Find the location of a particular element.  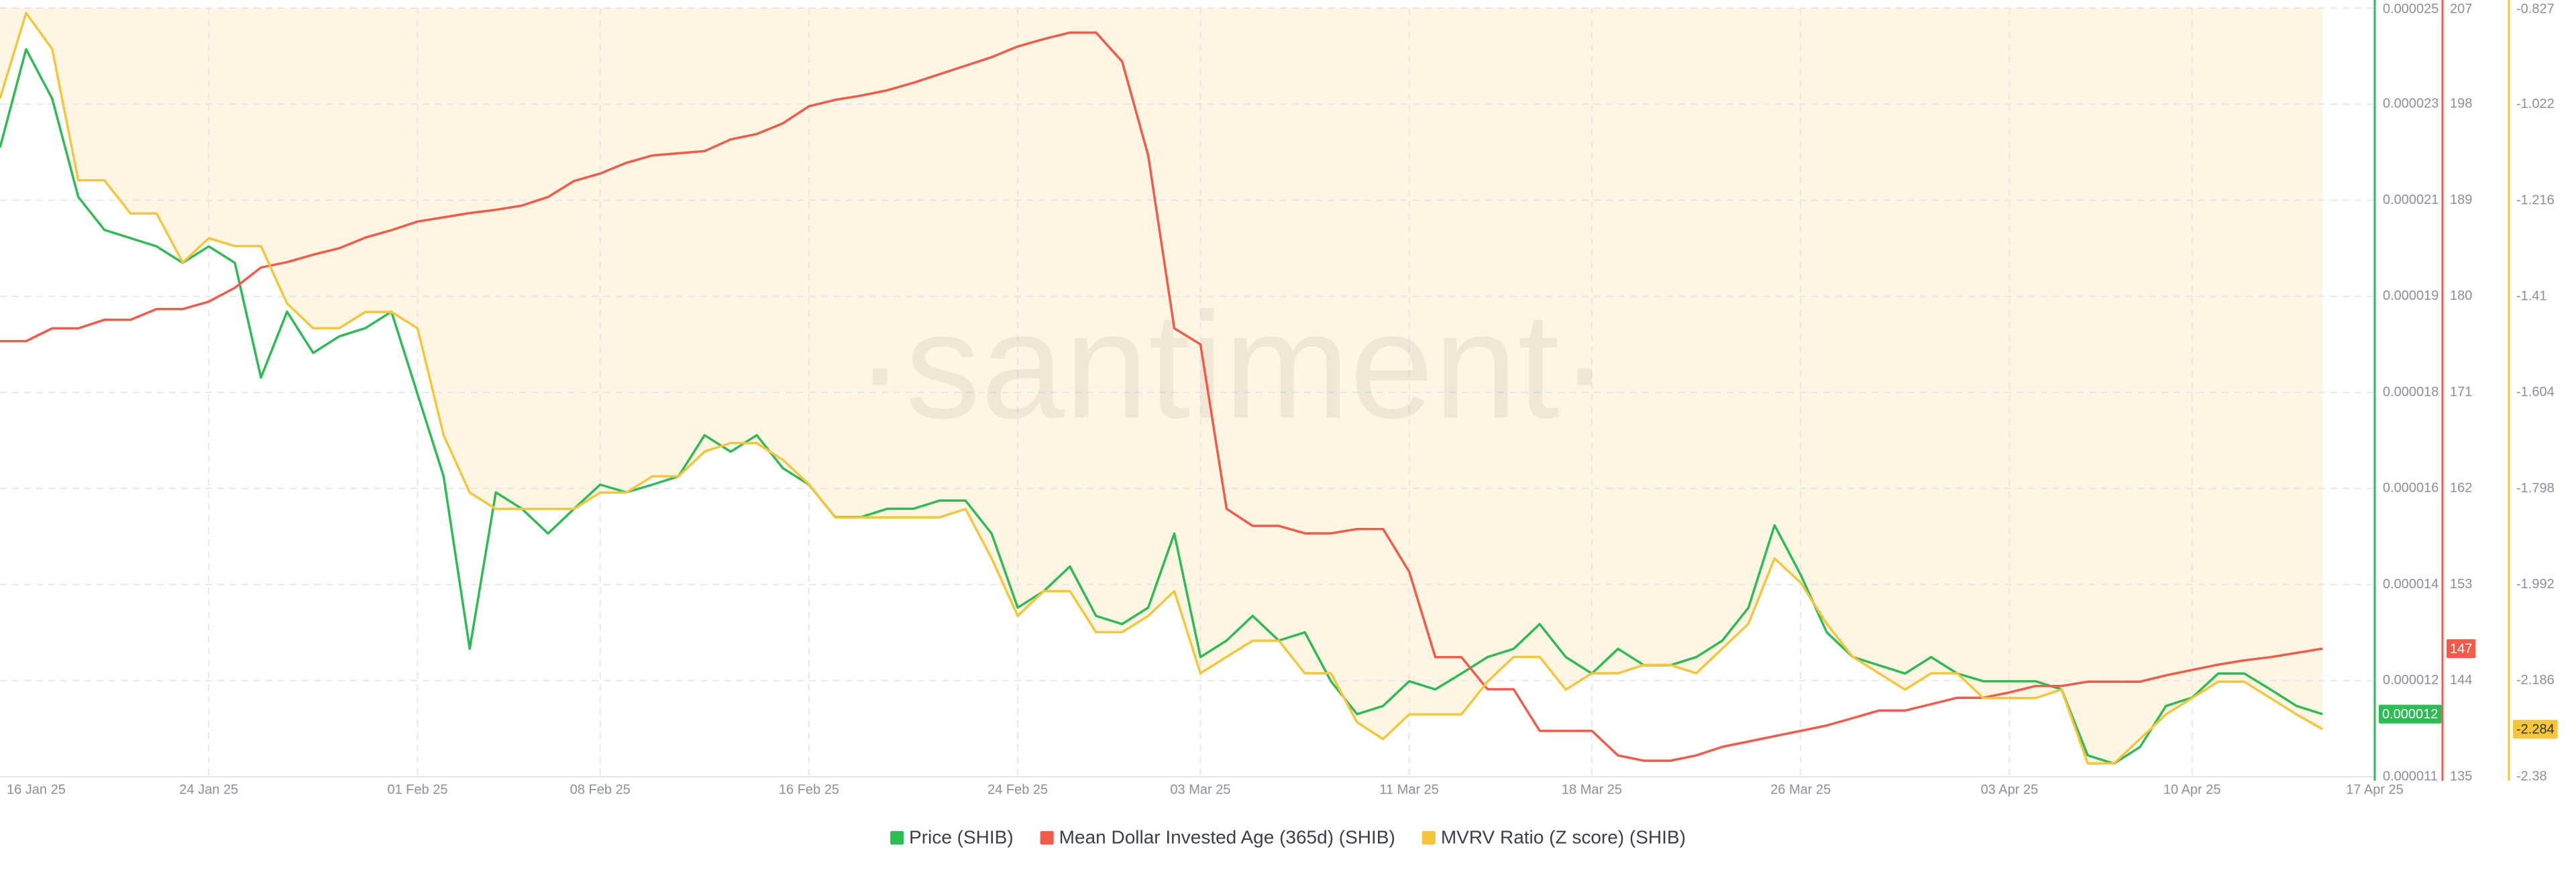

y2-tick-label: 144 is located at coordinates (2461, 680).